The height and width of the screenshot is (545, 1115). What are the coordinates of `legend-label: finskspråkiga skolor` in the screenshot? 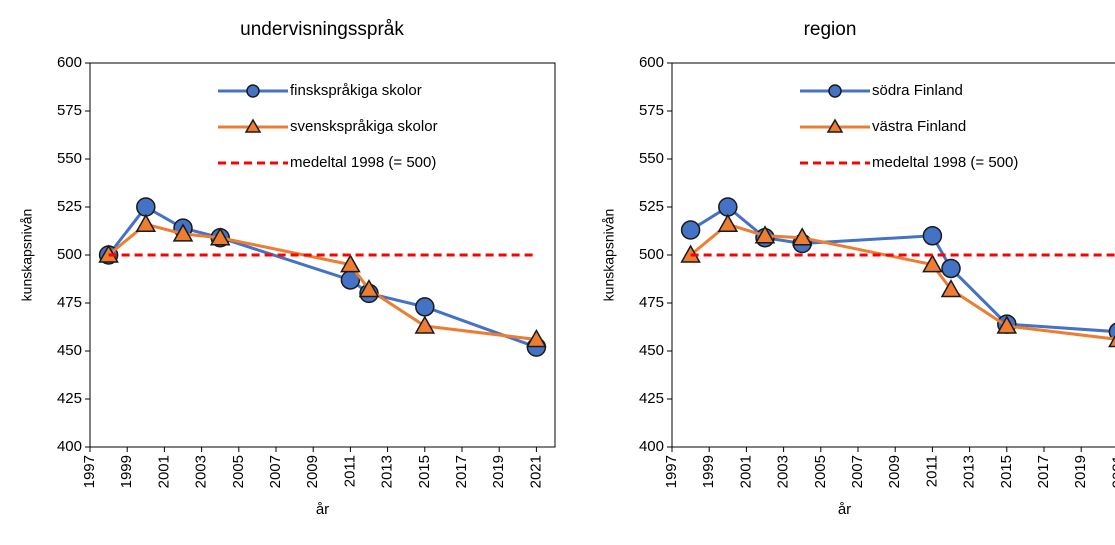 It's located at (356, 90).